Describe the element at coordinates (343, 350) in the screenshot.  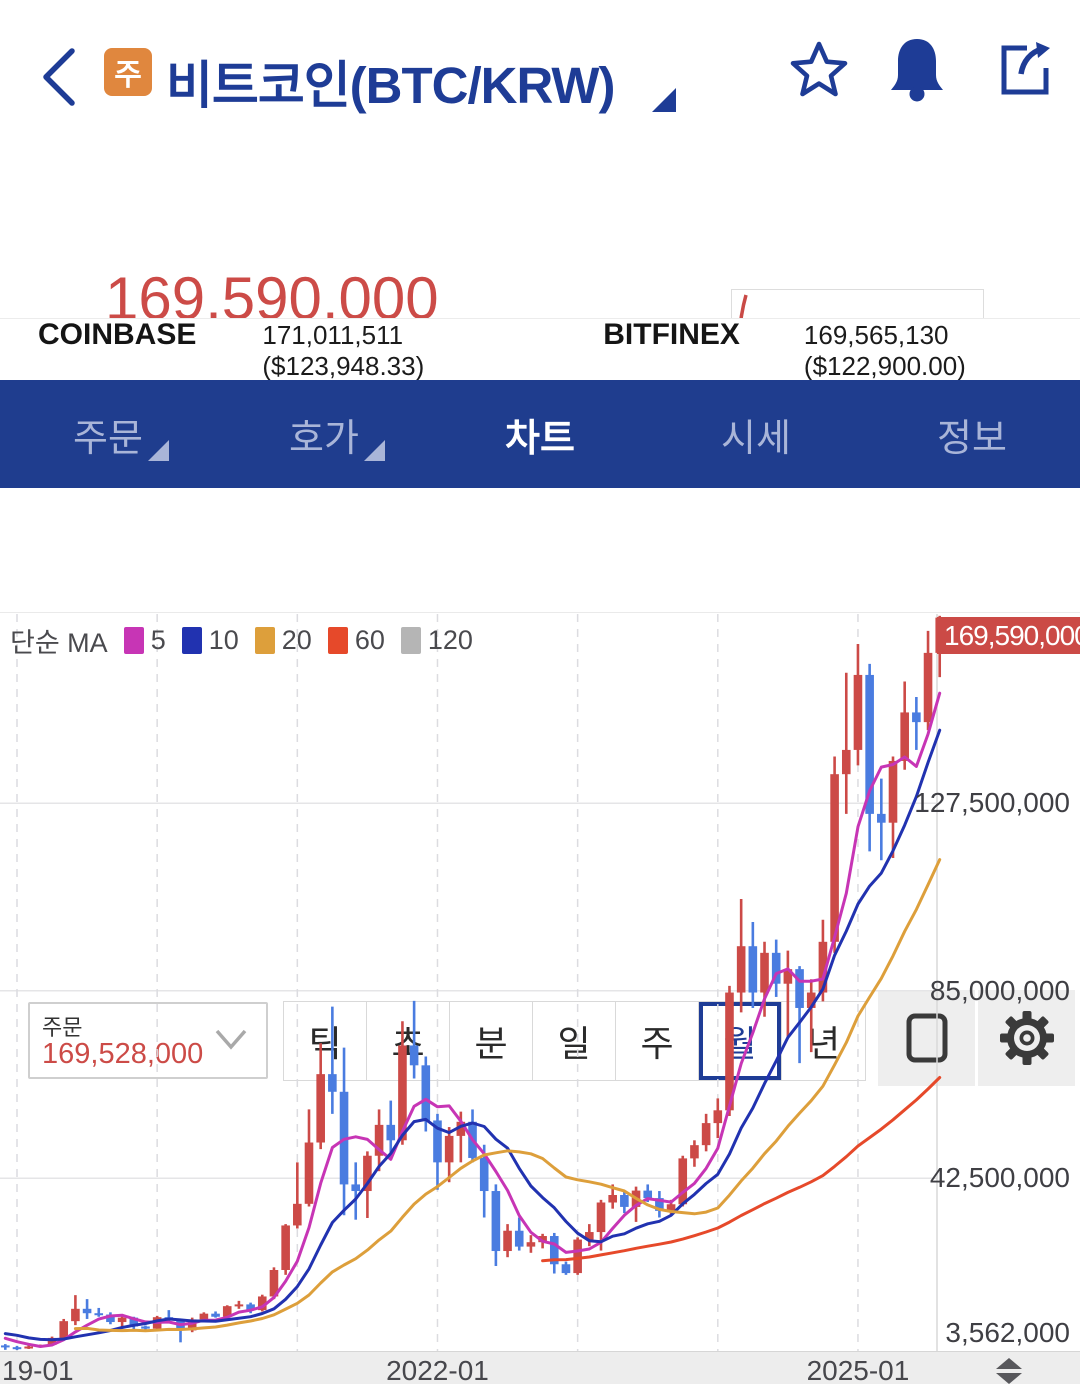
I see `exchange-price: 171,011,511 ($123,948.33)` at that location.